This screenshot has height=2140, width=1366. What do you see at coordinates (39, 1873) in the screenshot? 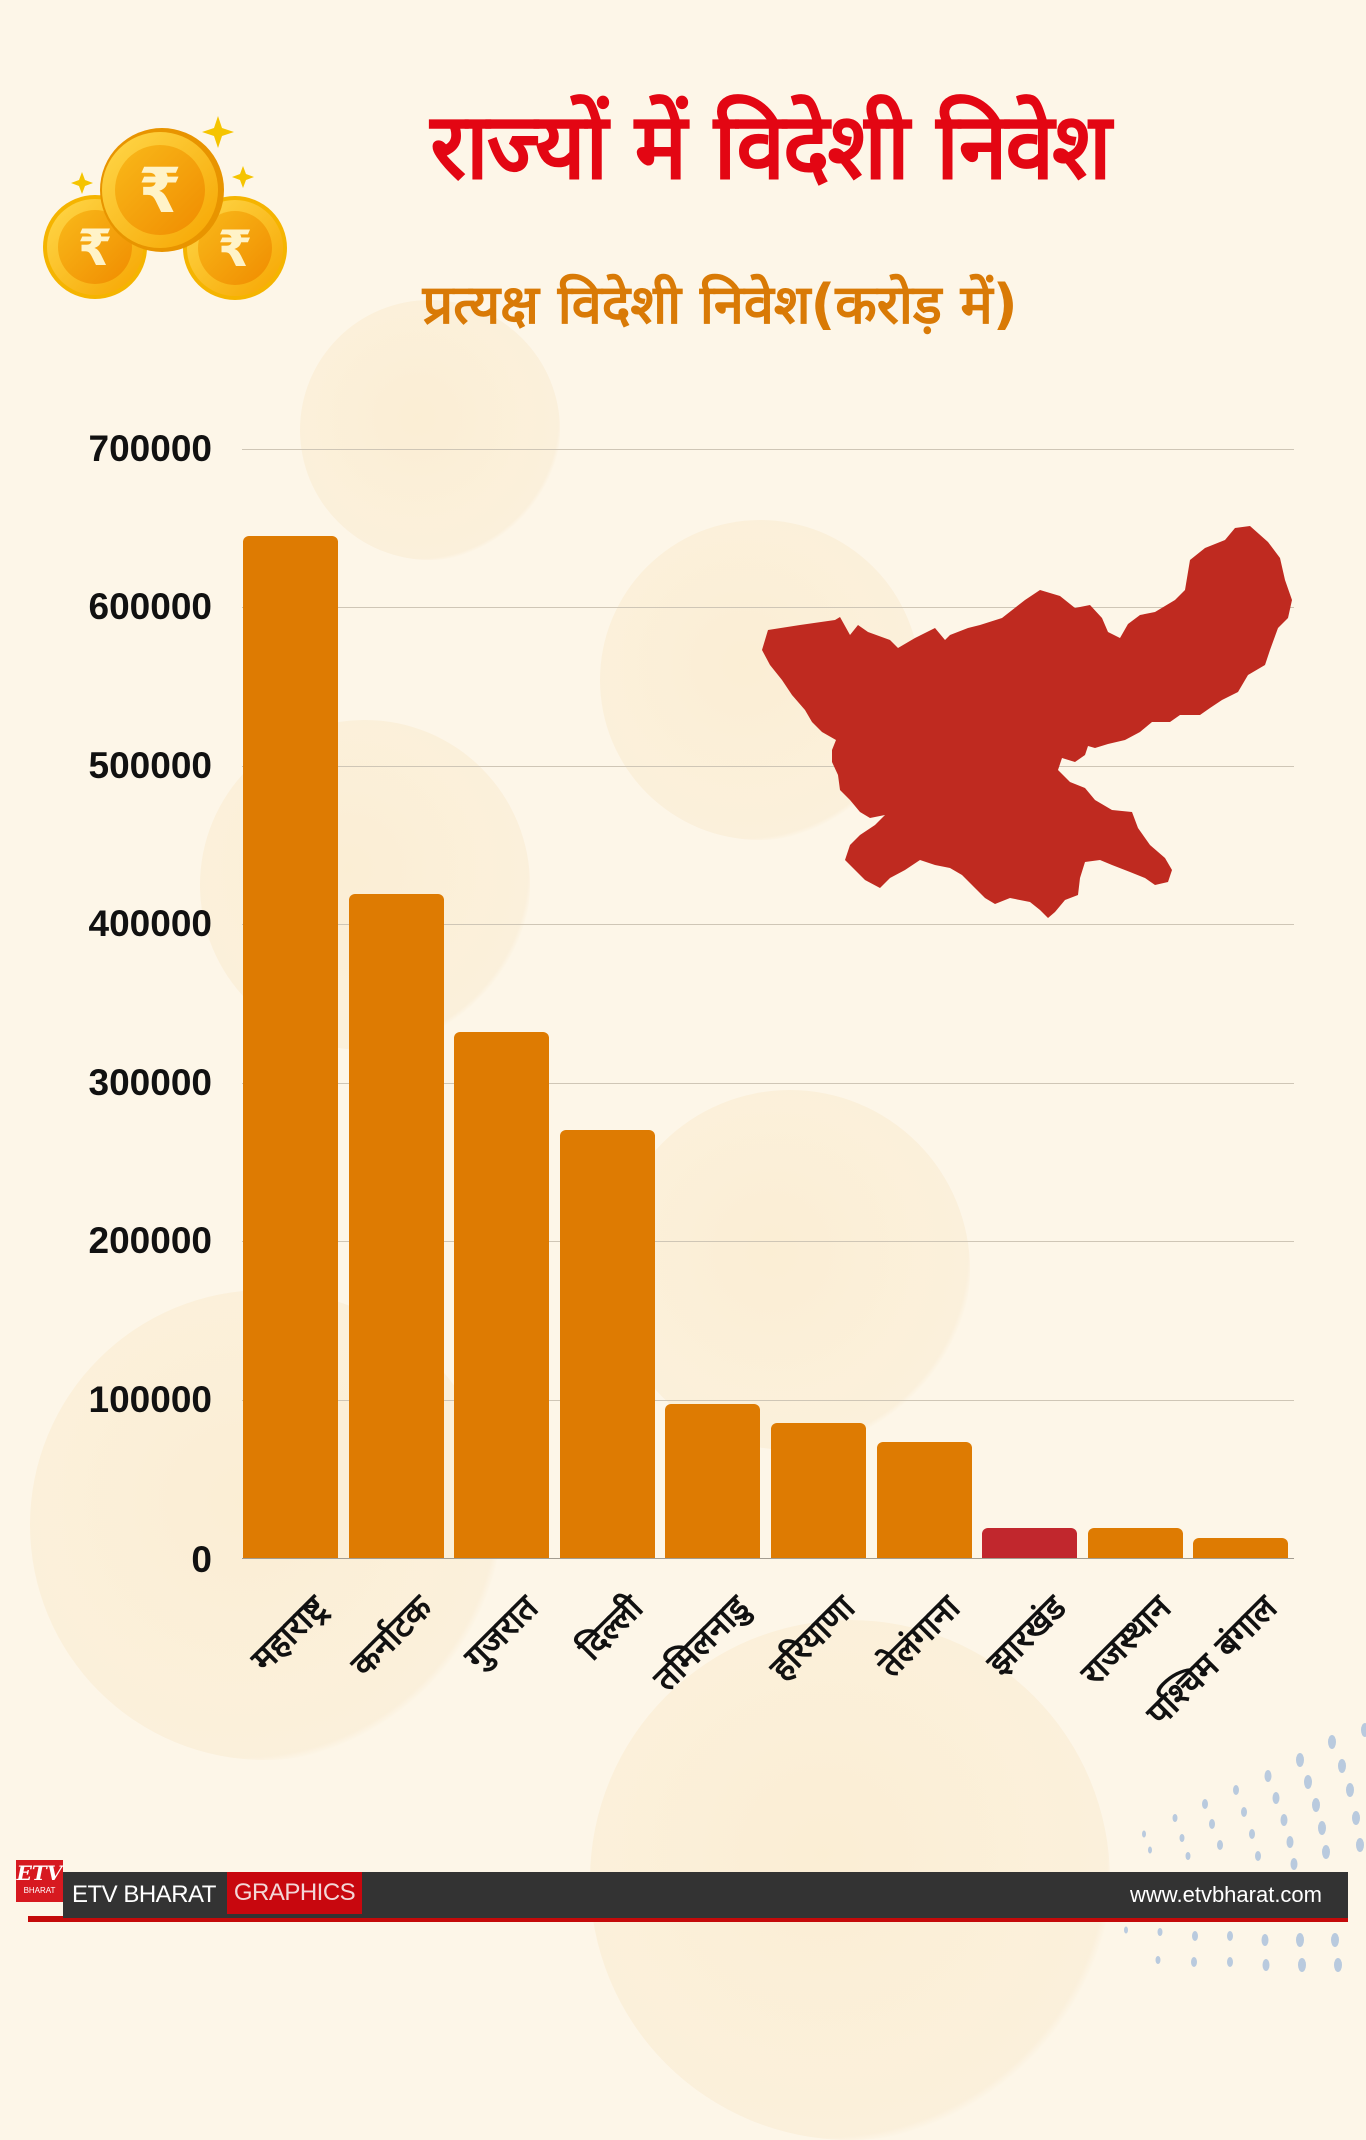
I see `logo-mark: ETV` at bounding box center [39, 1873].